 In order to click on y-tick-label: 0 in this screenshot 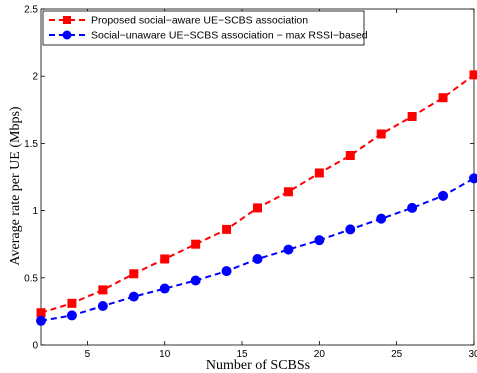, I will do `click(35, 346)`.